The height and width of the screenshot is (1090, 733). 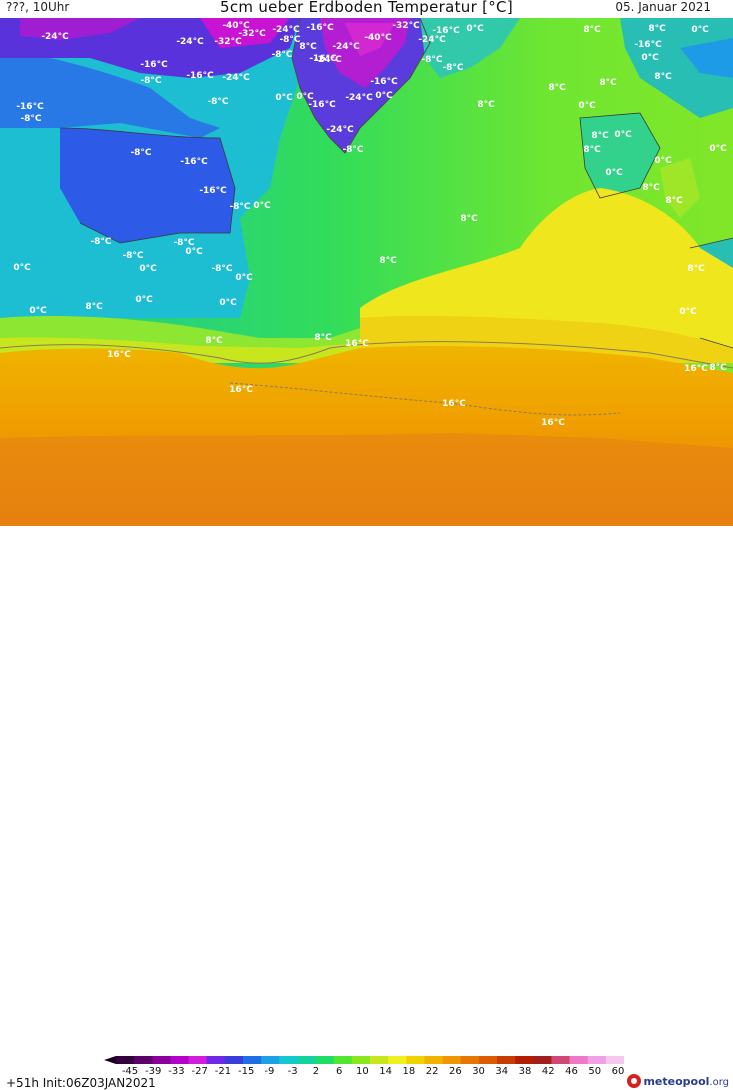 What do you see at coordinates (362, 1071) in the screenshot?
I see `color-scale-tick: 10` at bounding box center [362, 1071].